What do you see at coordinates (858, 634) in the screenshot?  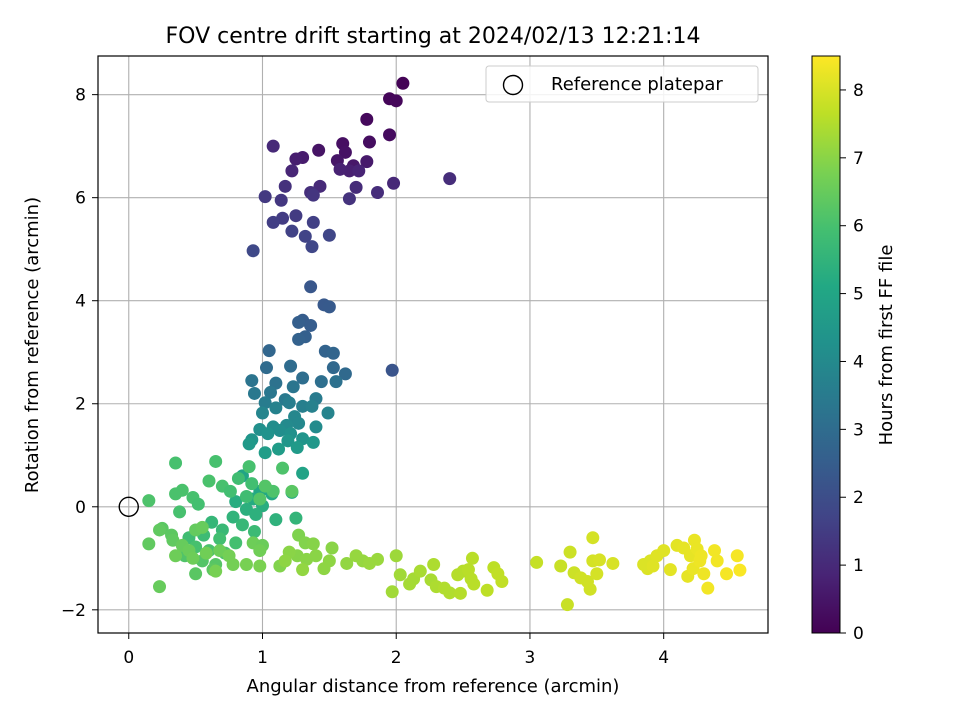 I see `colorbar-tick-label: 0` at bounding box center [858, 634].